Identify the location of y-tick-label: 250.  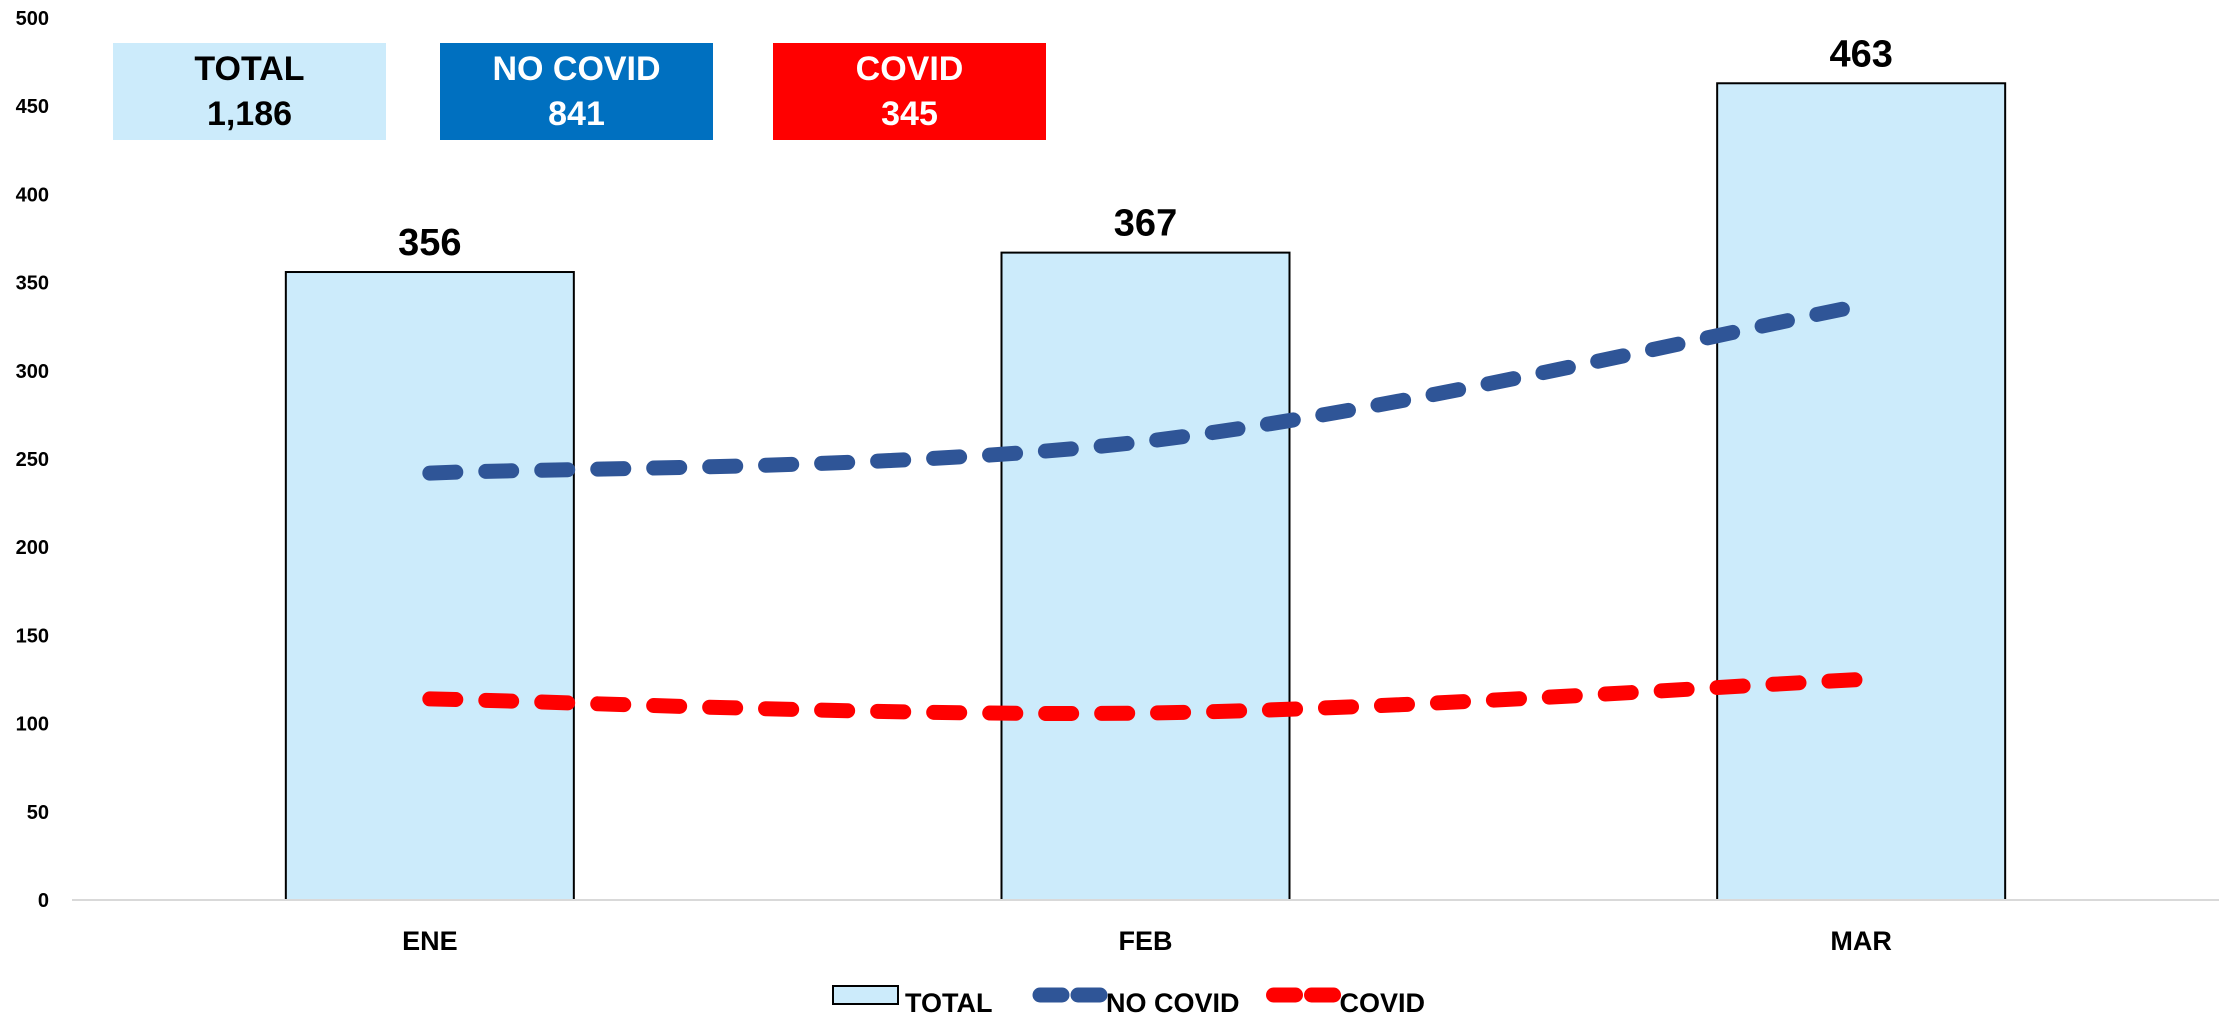
(32, 460).